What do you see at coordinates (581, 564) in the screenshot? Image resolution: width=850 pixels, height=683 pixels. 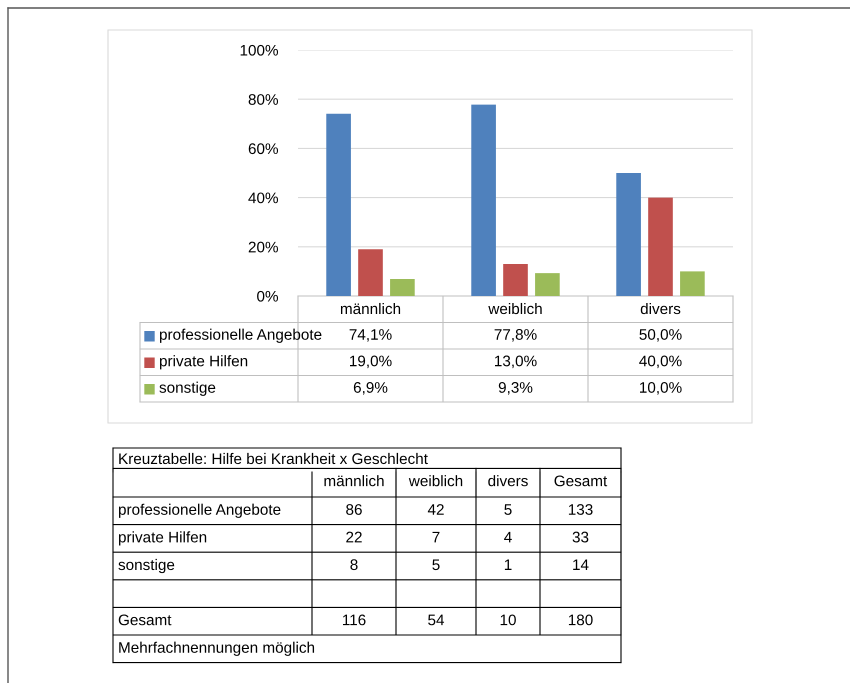 I see `data-label: 14` at bounding box center [581, 564].